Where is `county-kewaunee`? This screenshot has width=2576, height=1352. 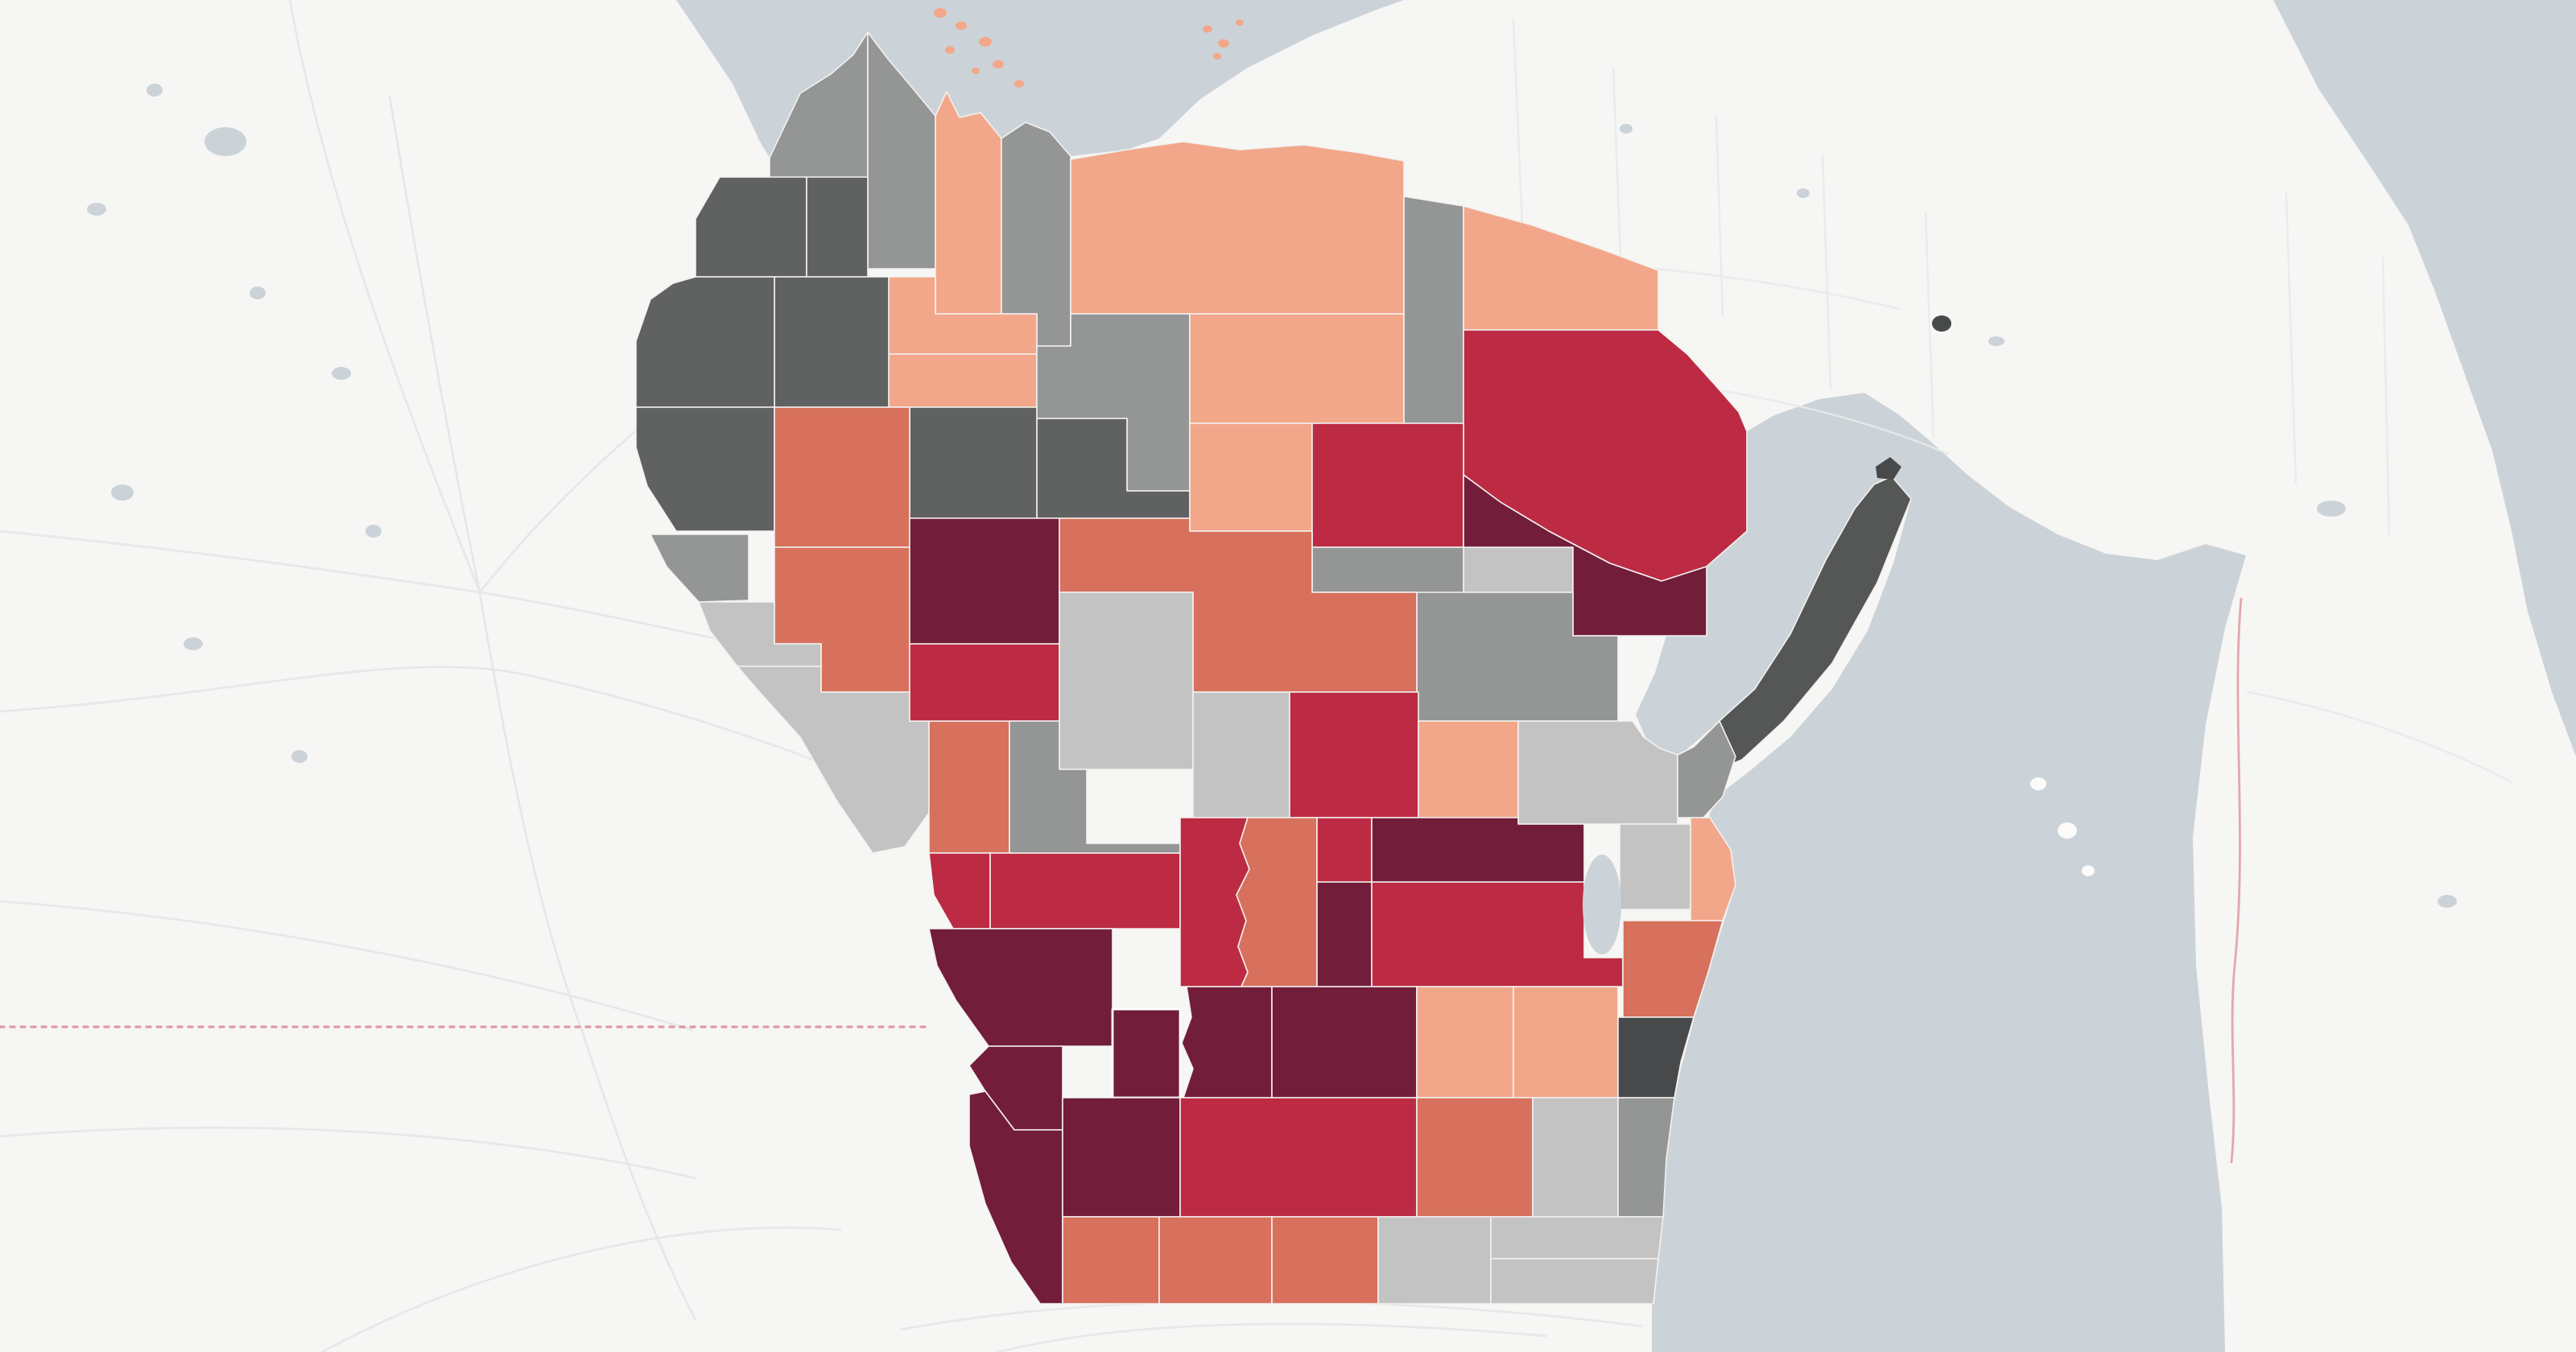
county-kewaunee is located at coordinates (1706, 769).